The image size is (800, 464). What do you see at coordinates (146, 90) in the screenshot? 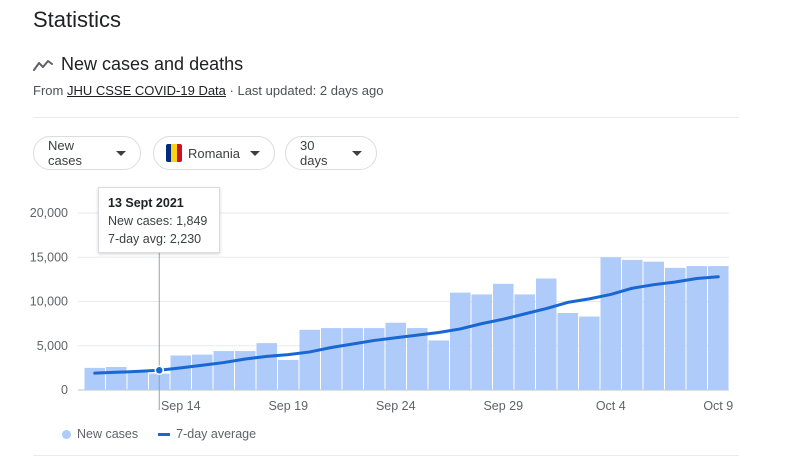
I see `source-link: JHU CSSE COVID-19 Data` at bounding box center [146, 90].